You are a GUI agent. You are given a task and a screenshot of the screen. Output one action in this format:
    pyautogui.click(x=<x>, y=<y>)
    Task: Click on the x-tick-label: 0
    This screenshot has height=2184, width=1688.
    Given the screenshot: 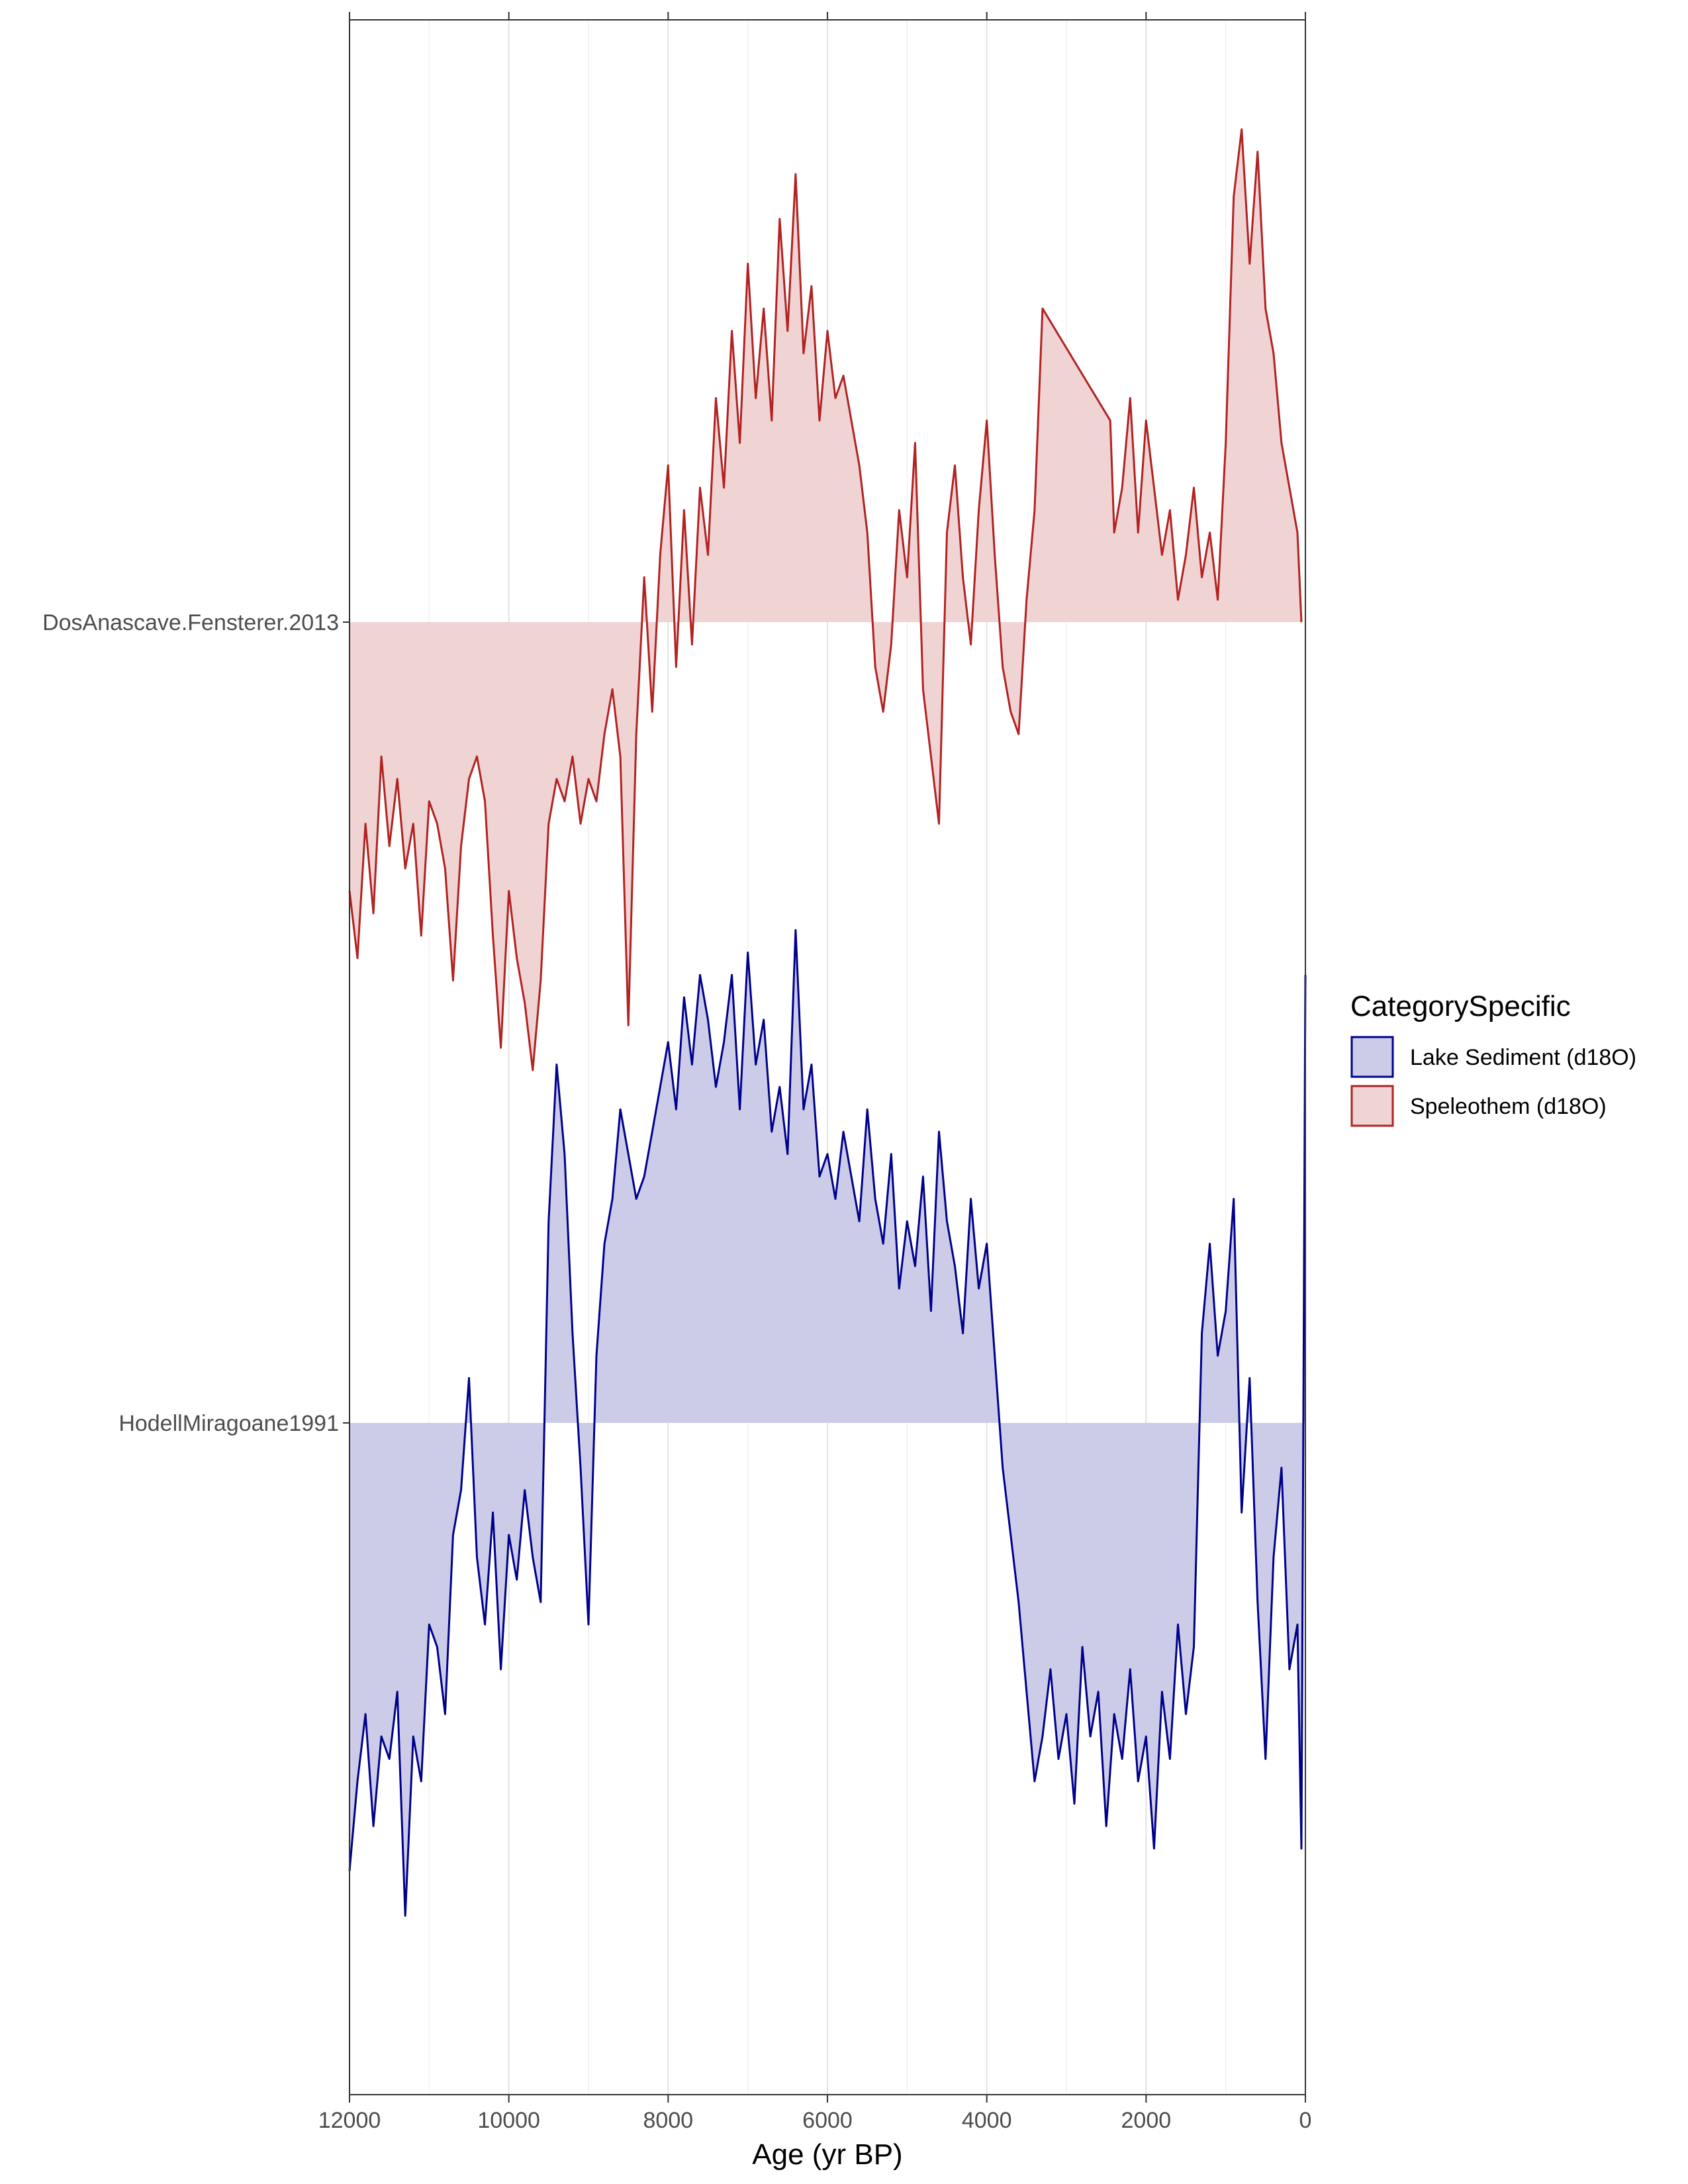 What is the action you would take?
    pyautogui.click(x=1305, y=2120)
    